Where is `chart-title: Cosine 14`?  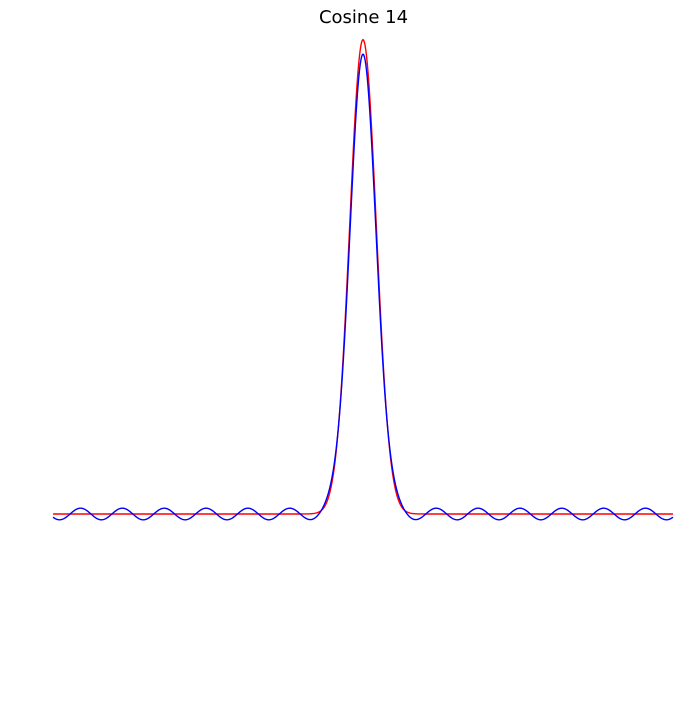 chart-title: Cosine 14 is located at coordinates (363, 17).